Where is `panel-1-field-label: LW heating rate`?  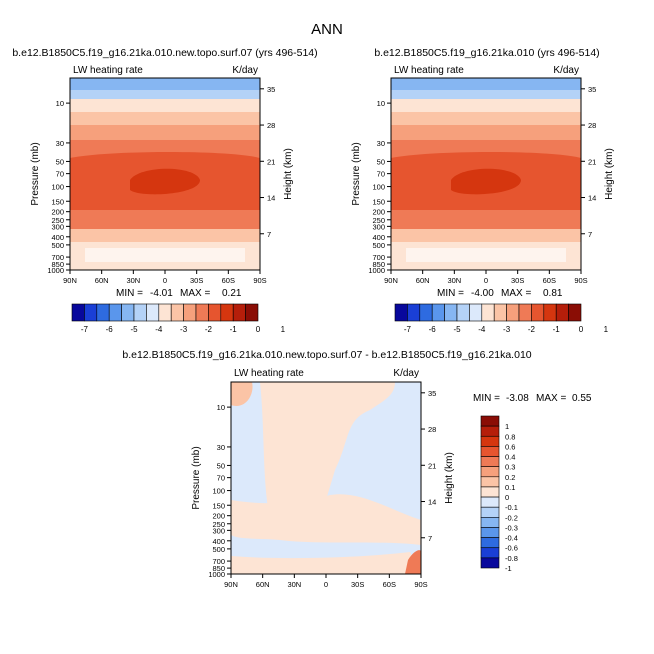
panel-1-field-label: LW heating rate is located at coordinates (108, 70).